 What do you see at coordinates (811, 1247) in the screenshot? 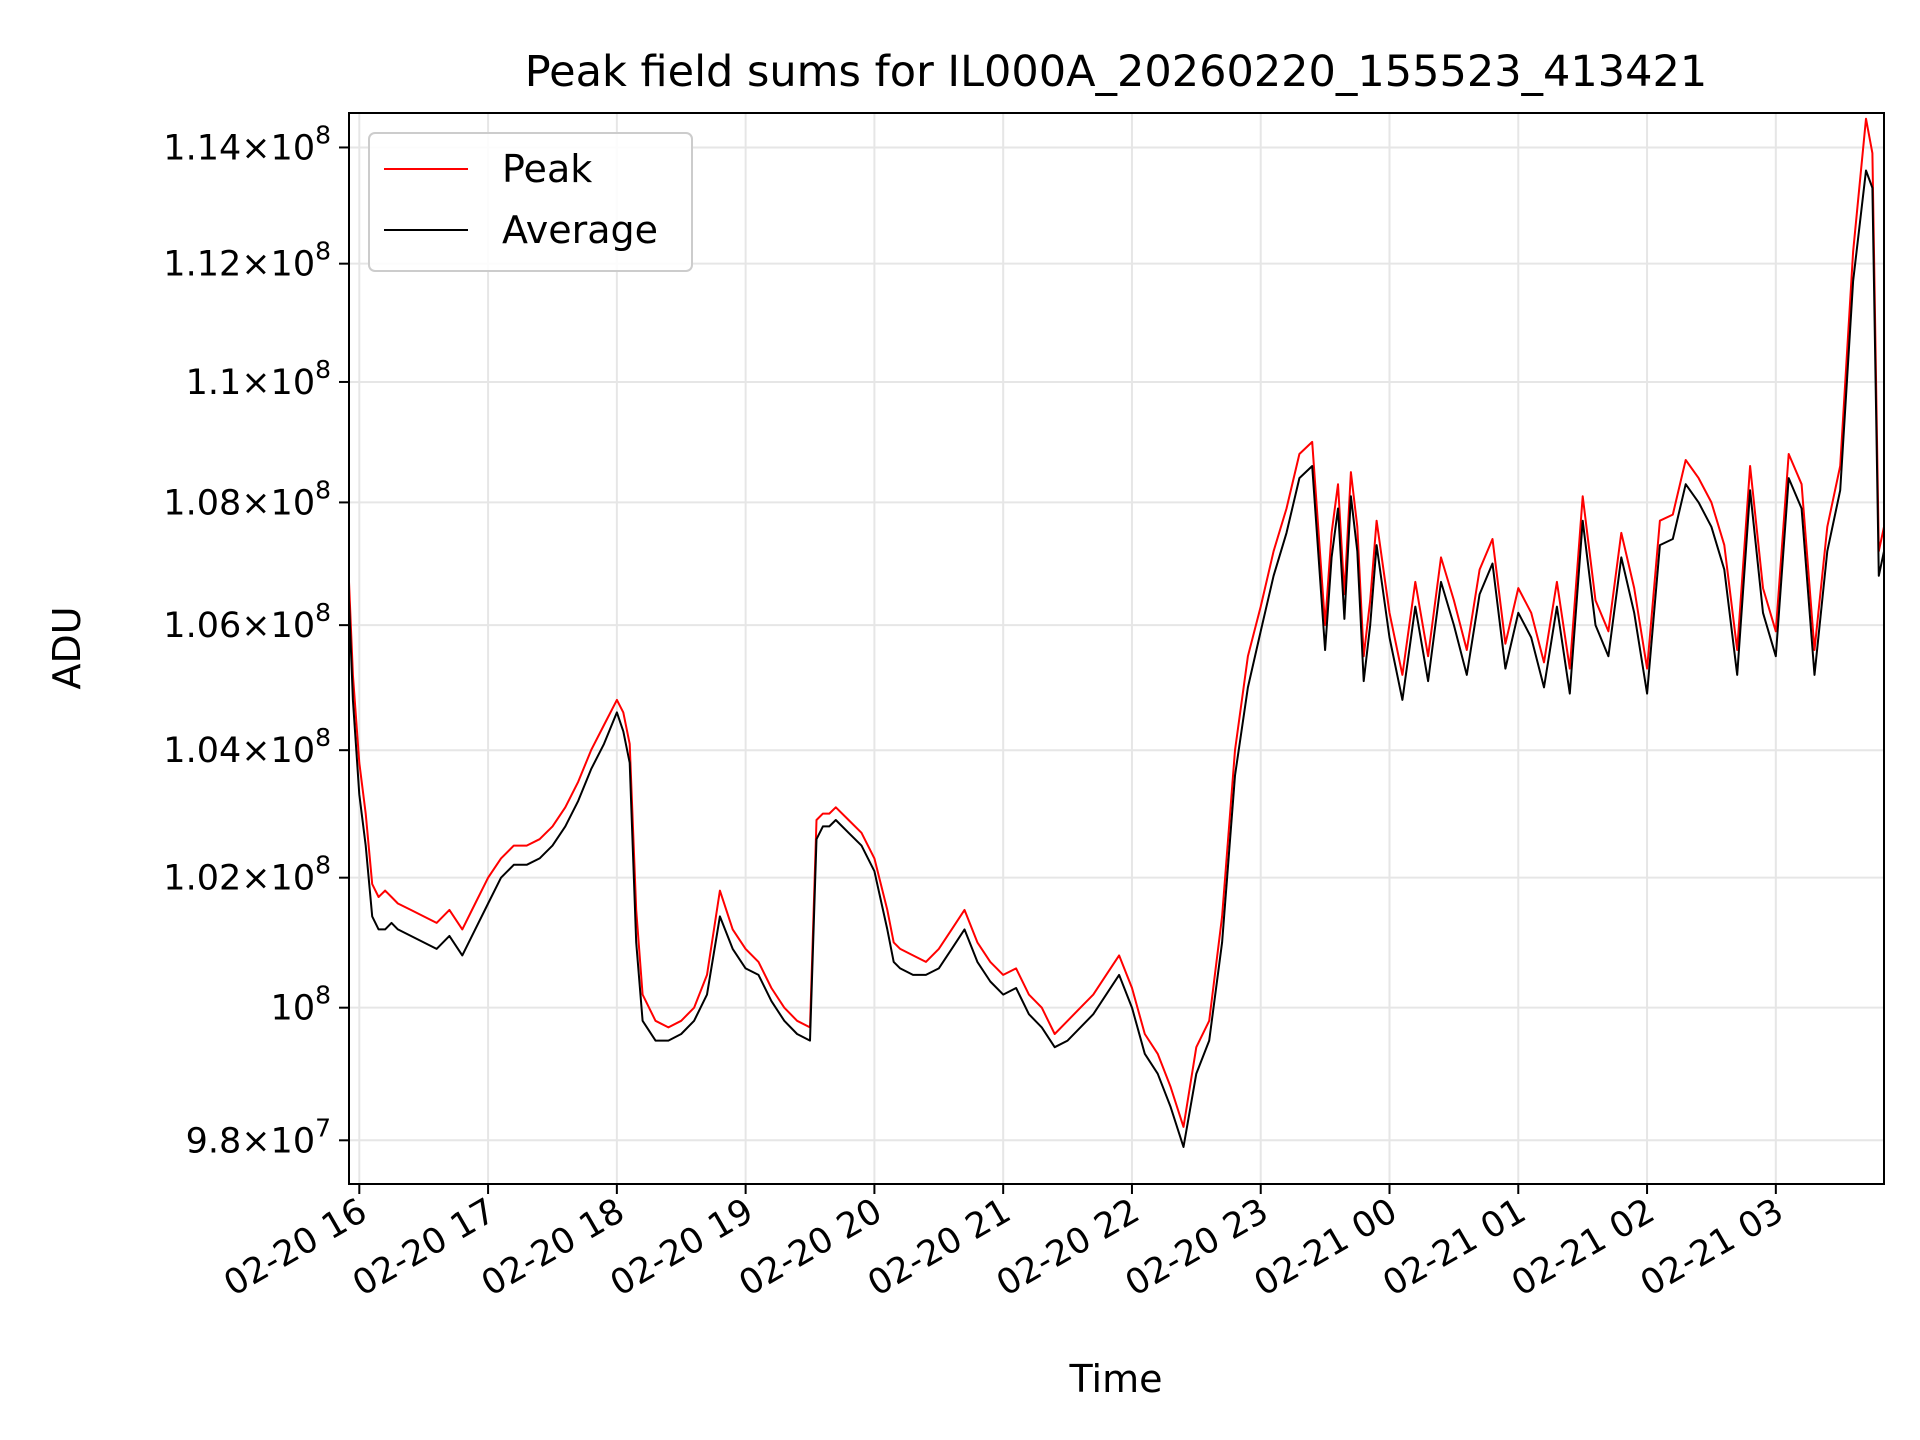
I see `x-tick-label: 02-20 20` at bounding box center [811, 1247].